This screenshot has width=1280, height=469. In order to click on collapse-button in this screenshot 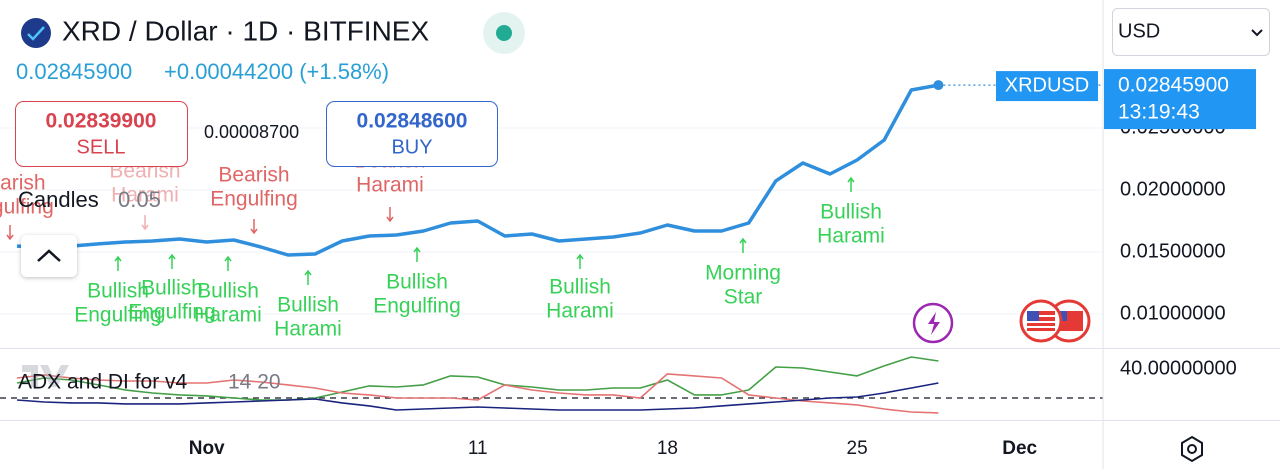, I will do `click(49, 256)`.